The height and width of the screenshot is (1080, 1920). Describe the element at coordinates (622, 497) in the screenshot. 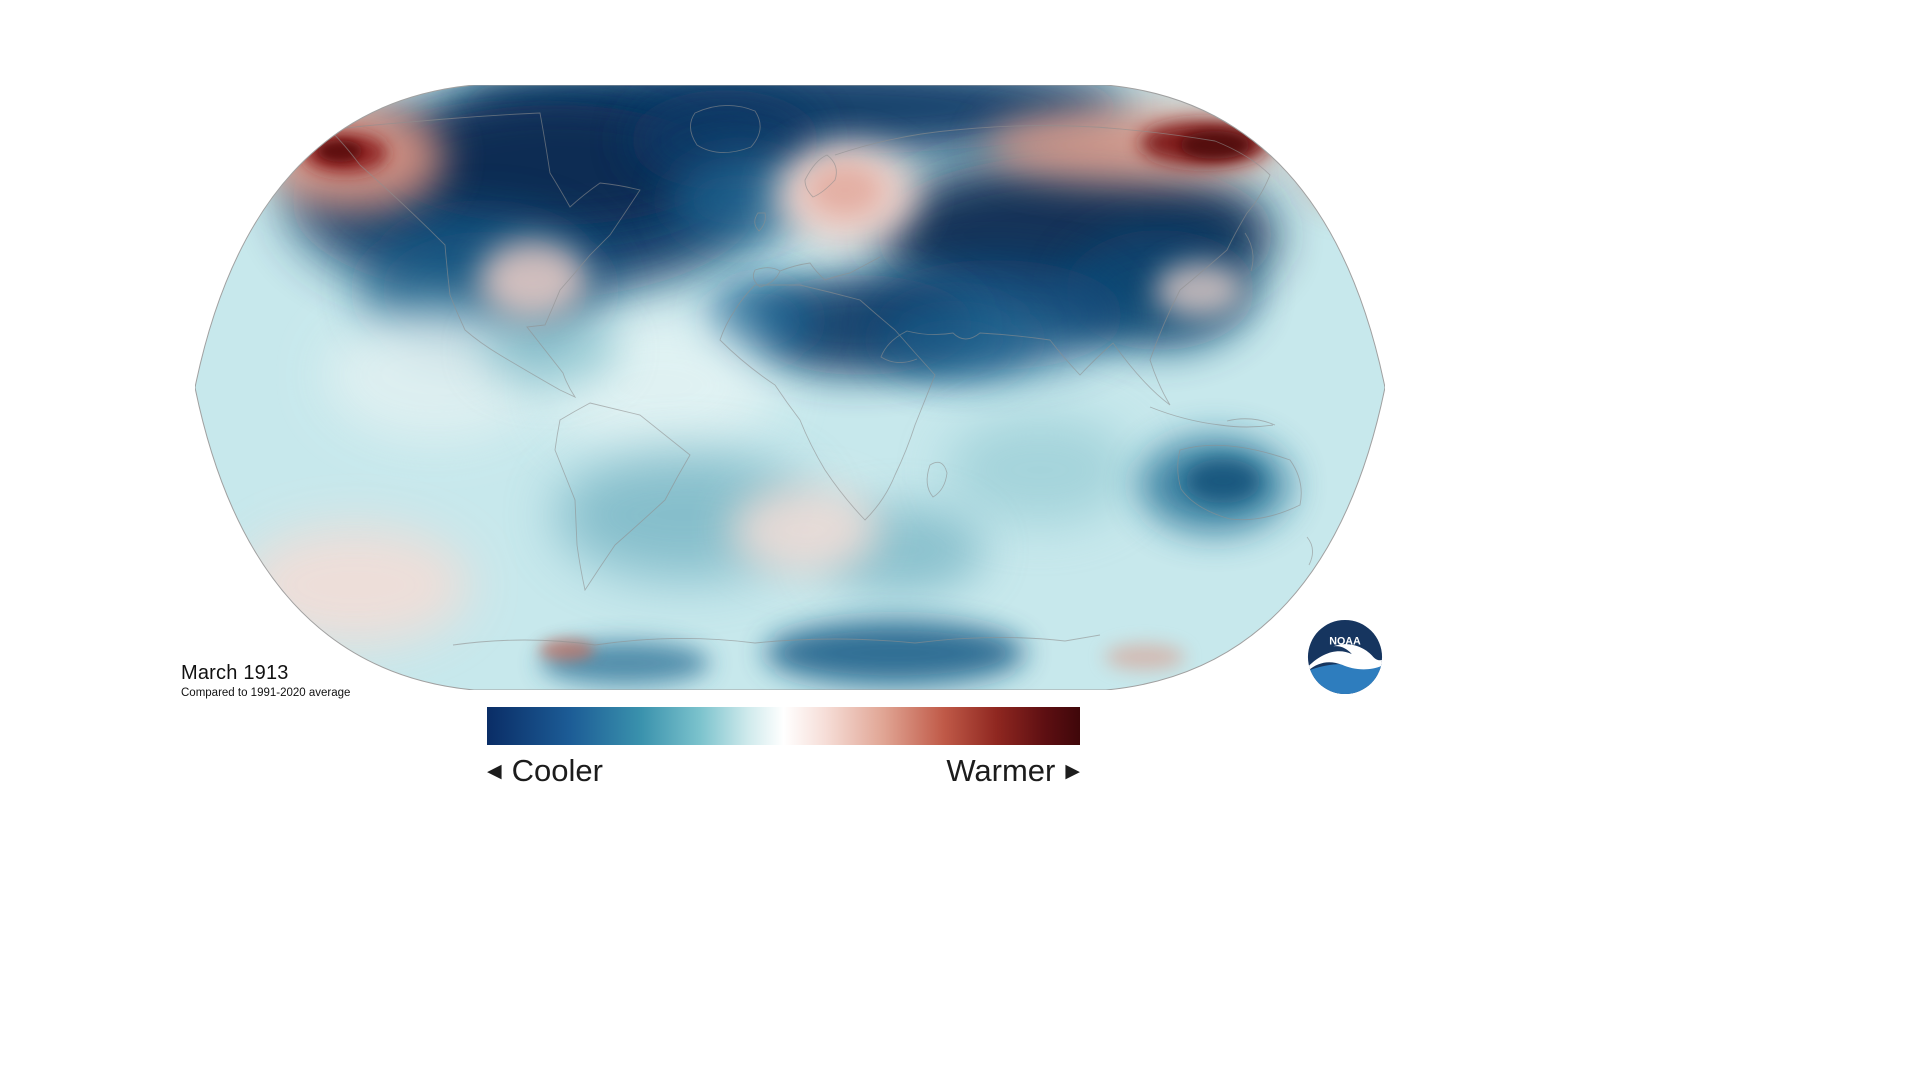

I see `coast-south-america` at that location.